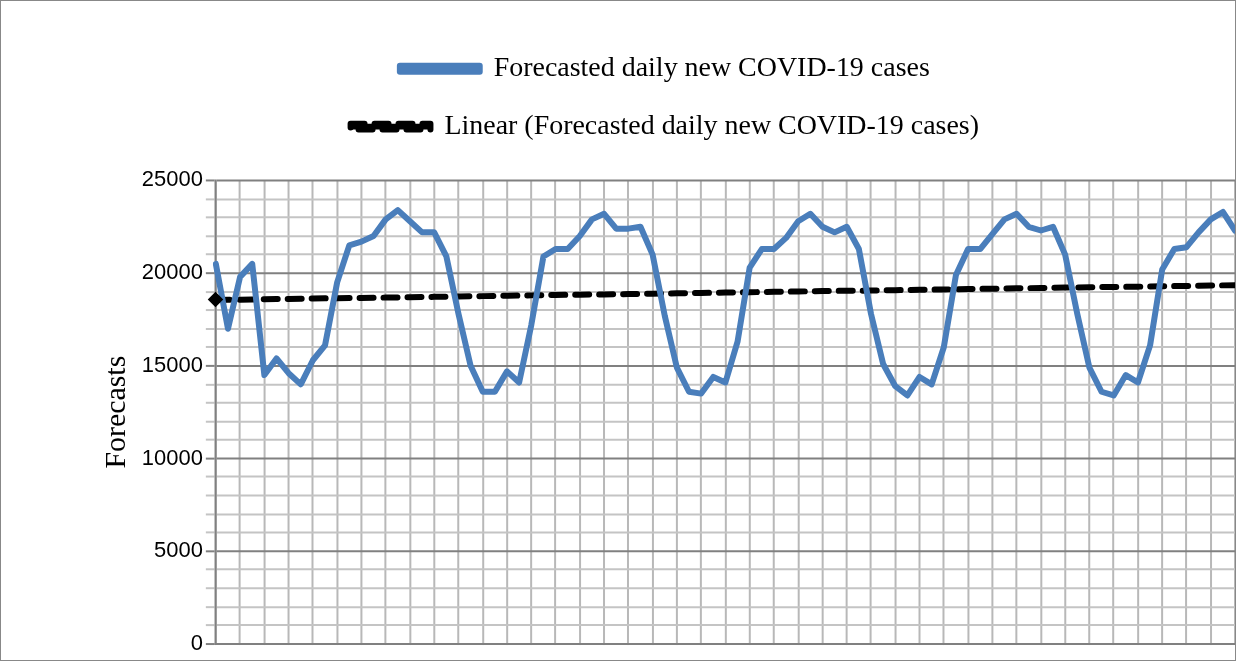 Image resolution: width=1236 pixels, height=661 pixels. I want to click on y-tick-label: 5000, so click(178, 550).